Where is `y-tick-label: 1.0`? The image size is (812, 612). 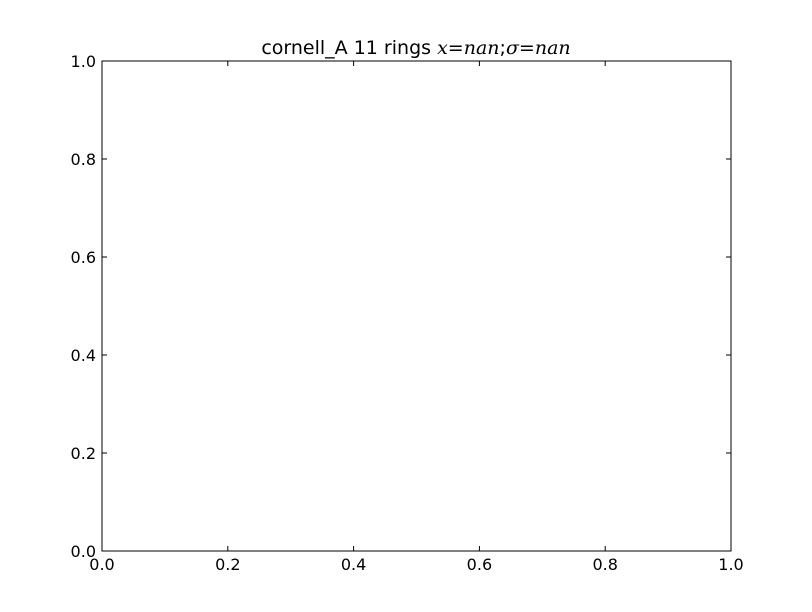
y-tick-label: 1.0 is located at coordinates (83, 61).